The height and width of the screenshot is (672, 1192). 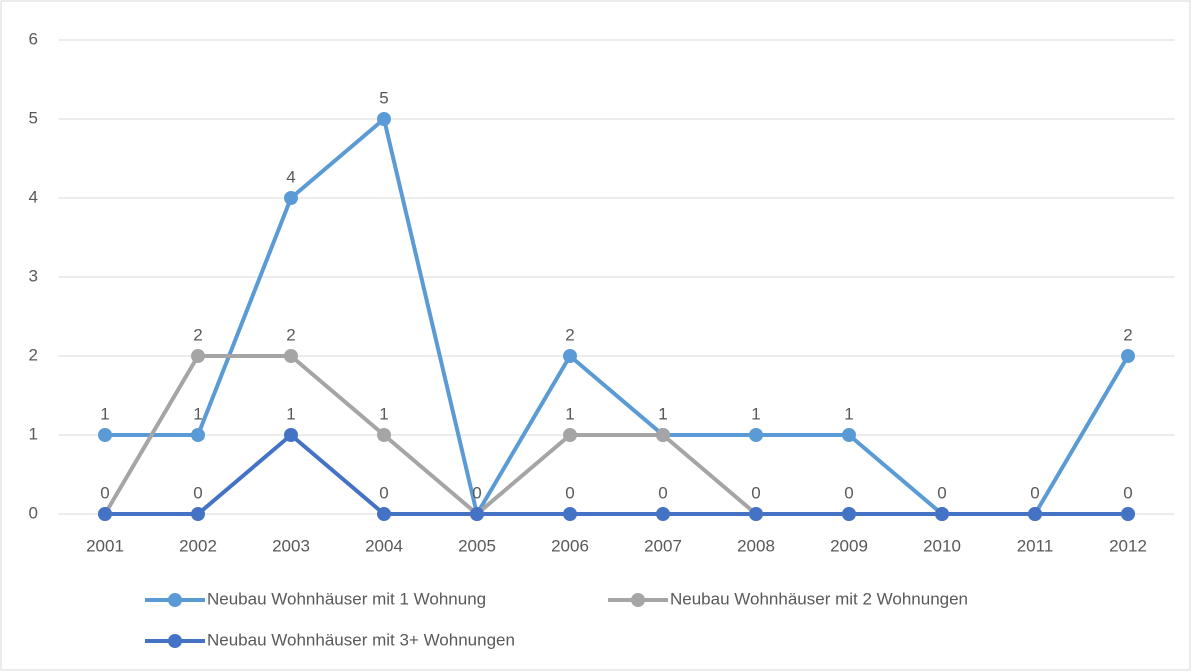 I want to click on x-tick-label: 2007, so click(x=663, y=545).